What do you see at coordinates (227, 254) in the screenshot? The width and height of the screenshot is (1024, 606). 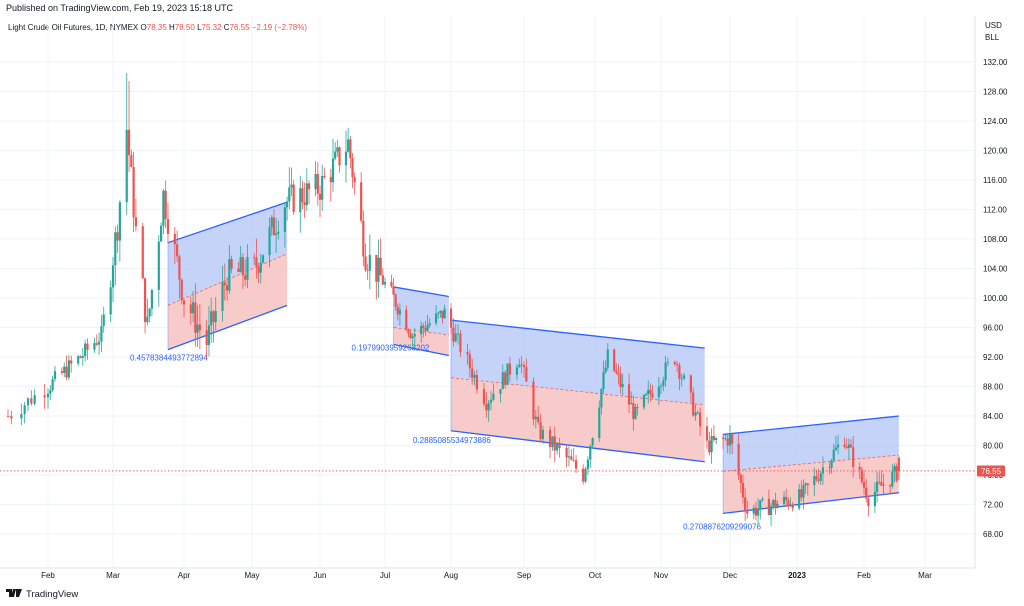 I see `channel-upper-zone` at bounding box center [227, 254].